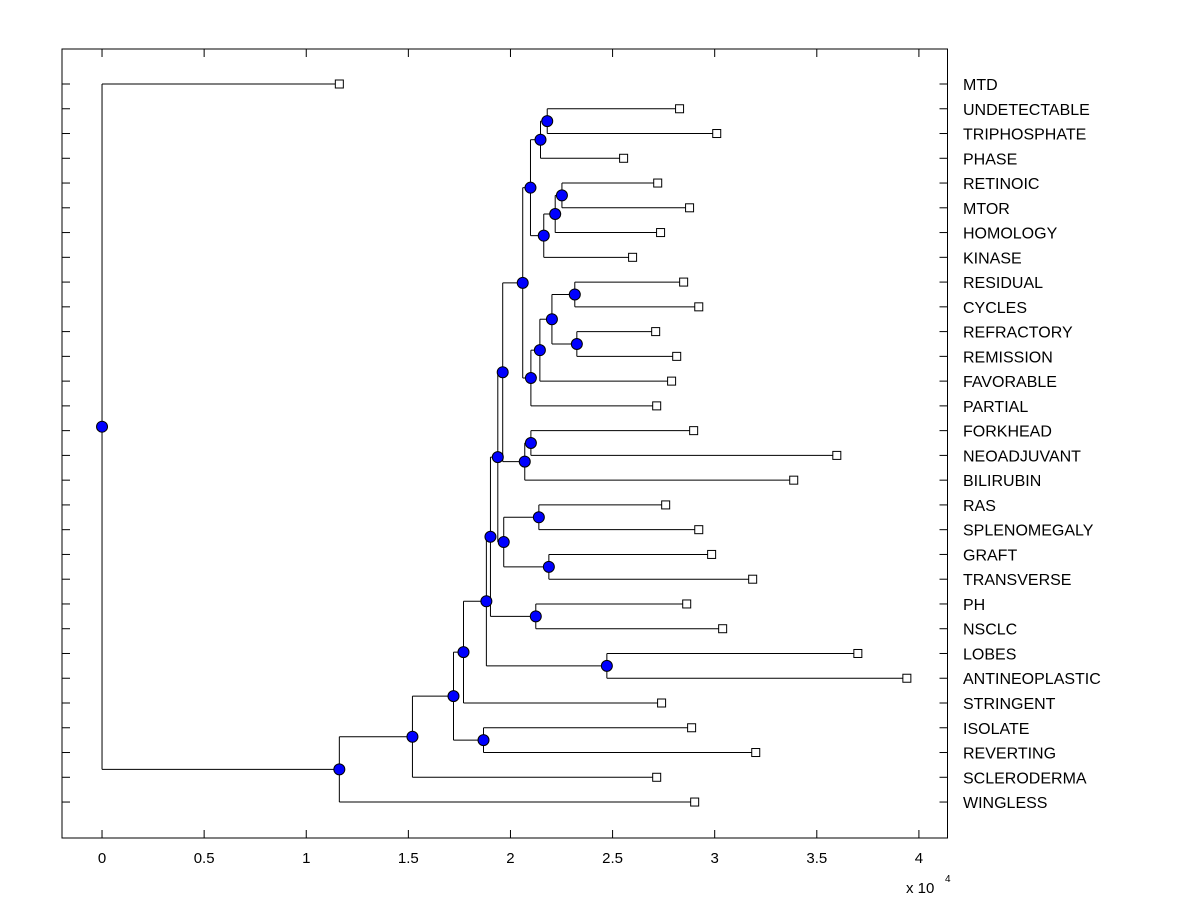 This screenshot has width=1200, height=900. Describe the element at coordinates (612, 858) in the screenshot. I see `x-tick-label: 2.5` at that location.